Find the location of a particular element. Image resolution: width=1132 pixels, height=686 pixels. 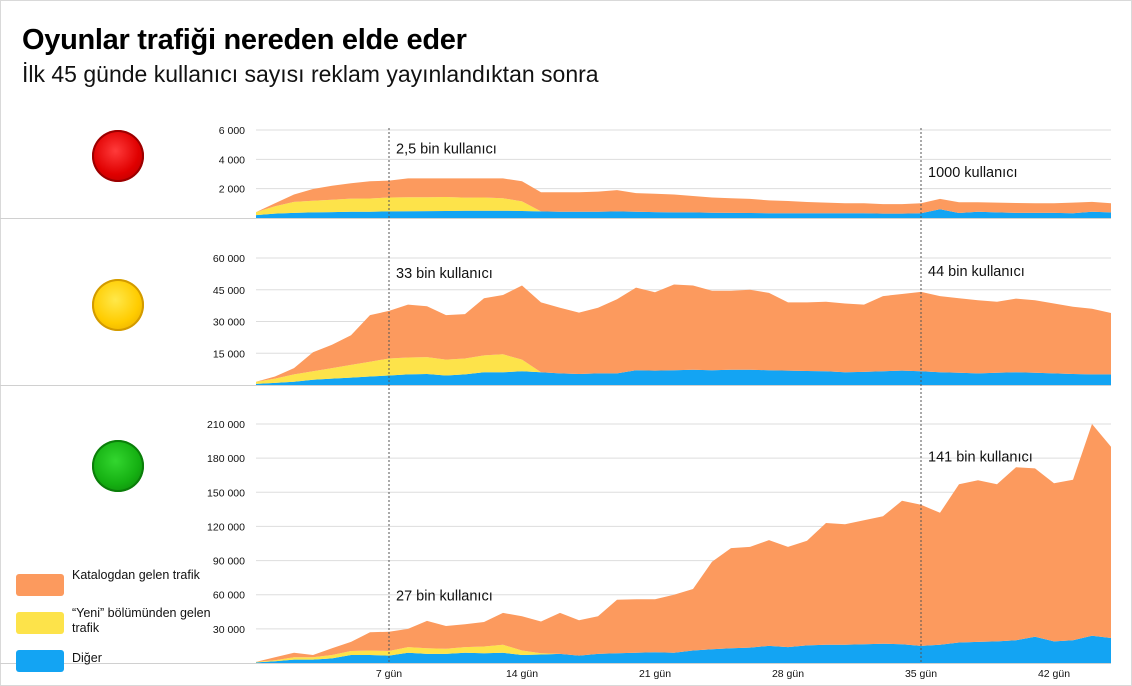

red-light-icon is located at coordinates (118, 156).